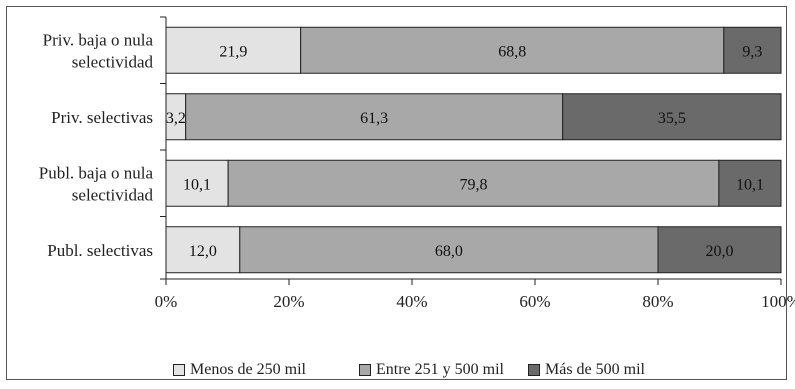  What do you see at coordinates (176, 118) in the screenshot?
I see `data-label: 3,2` at bounding box center [176, 118].